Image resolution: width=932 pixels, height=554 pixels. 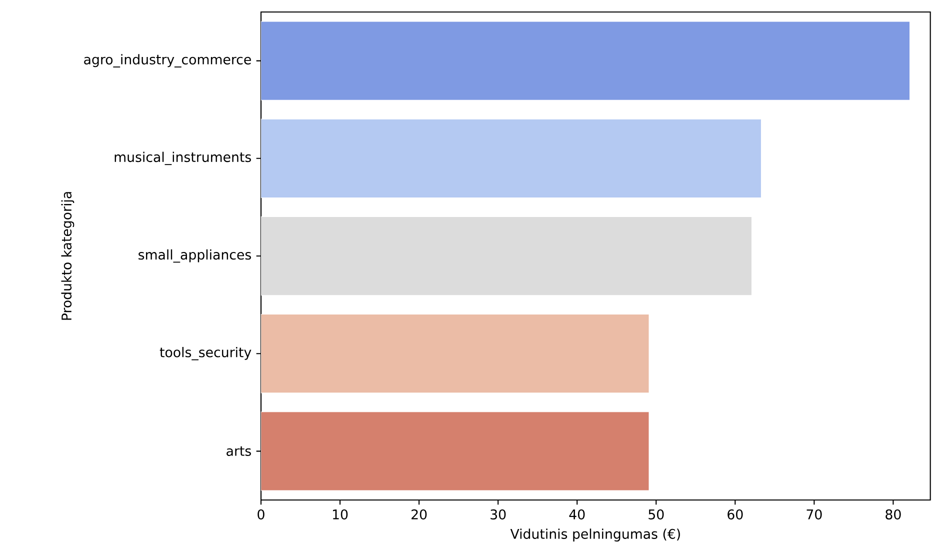 What do you see at coordinates (893, 514) in the screenshot?
I see `x-tick-label: 80` at bounding box center [893, 514].